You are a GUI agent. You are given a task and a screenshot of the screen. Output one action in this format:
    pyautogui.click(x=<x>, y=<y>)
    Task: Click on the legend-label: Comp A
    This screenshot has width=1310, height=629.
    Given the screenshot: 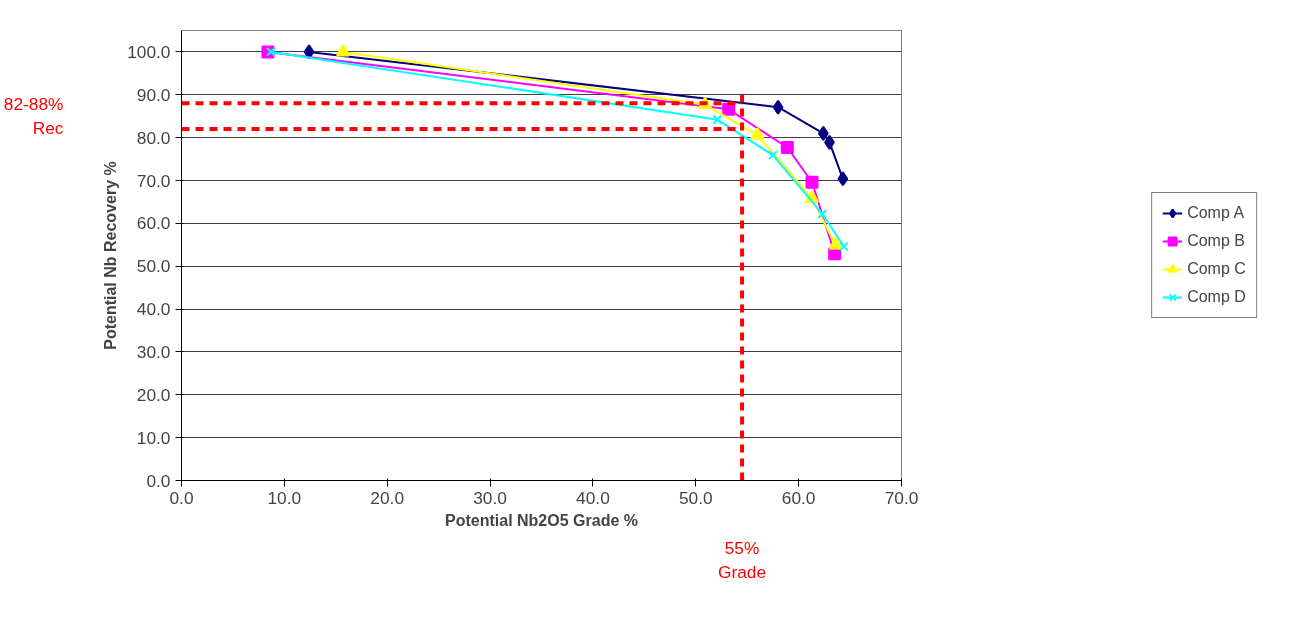 What is the action you would take?
    pyautogui.click(x=1216, y=213)
    